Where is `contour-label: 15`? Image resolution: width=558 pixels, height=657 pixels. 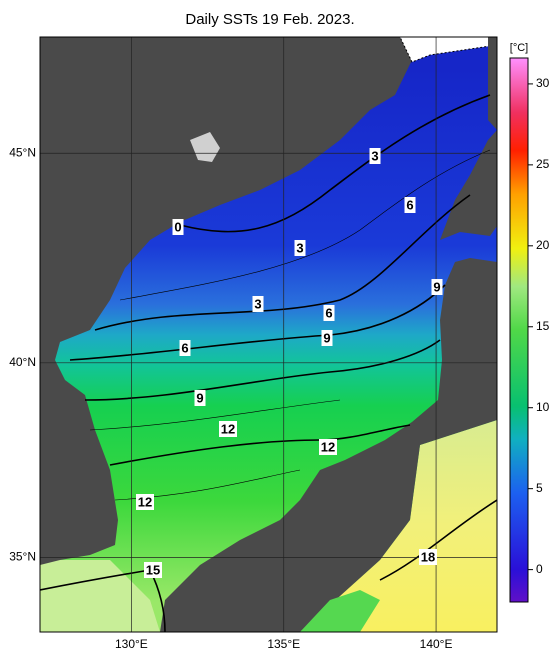 contour-label: 15 is located at coordinates (153, 569).